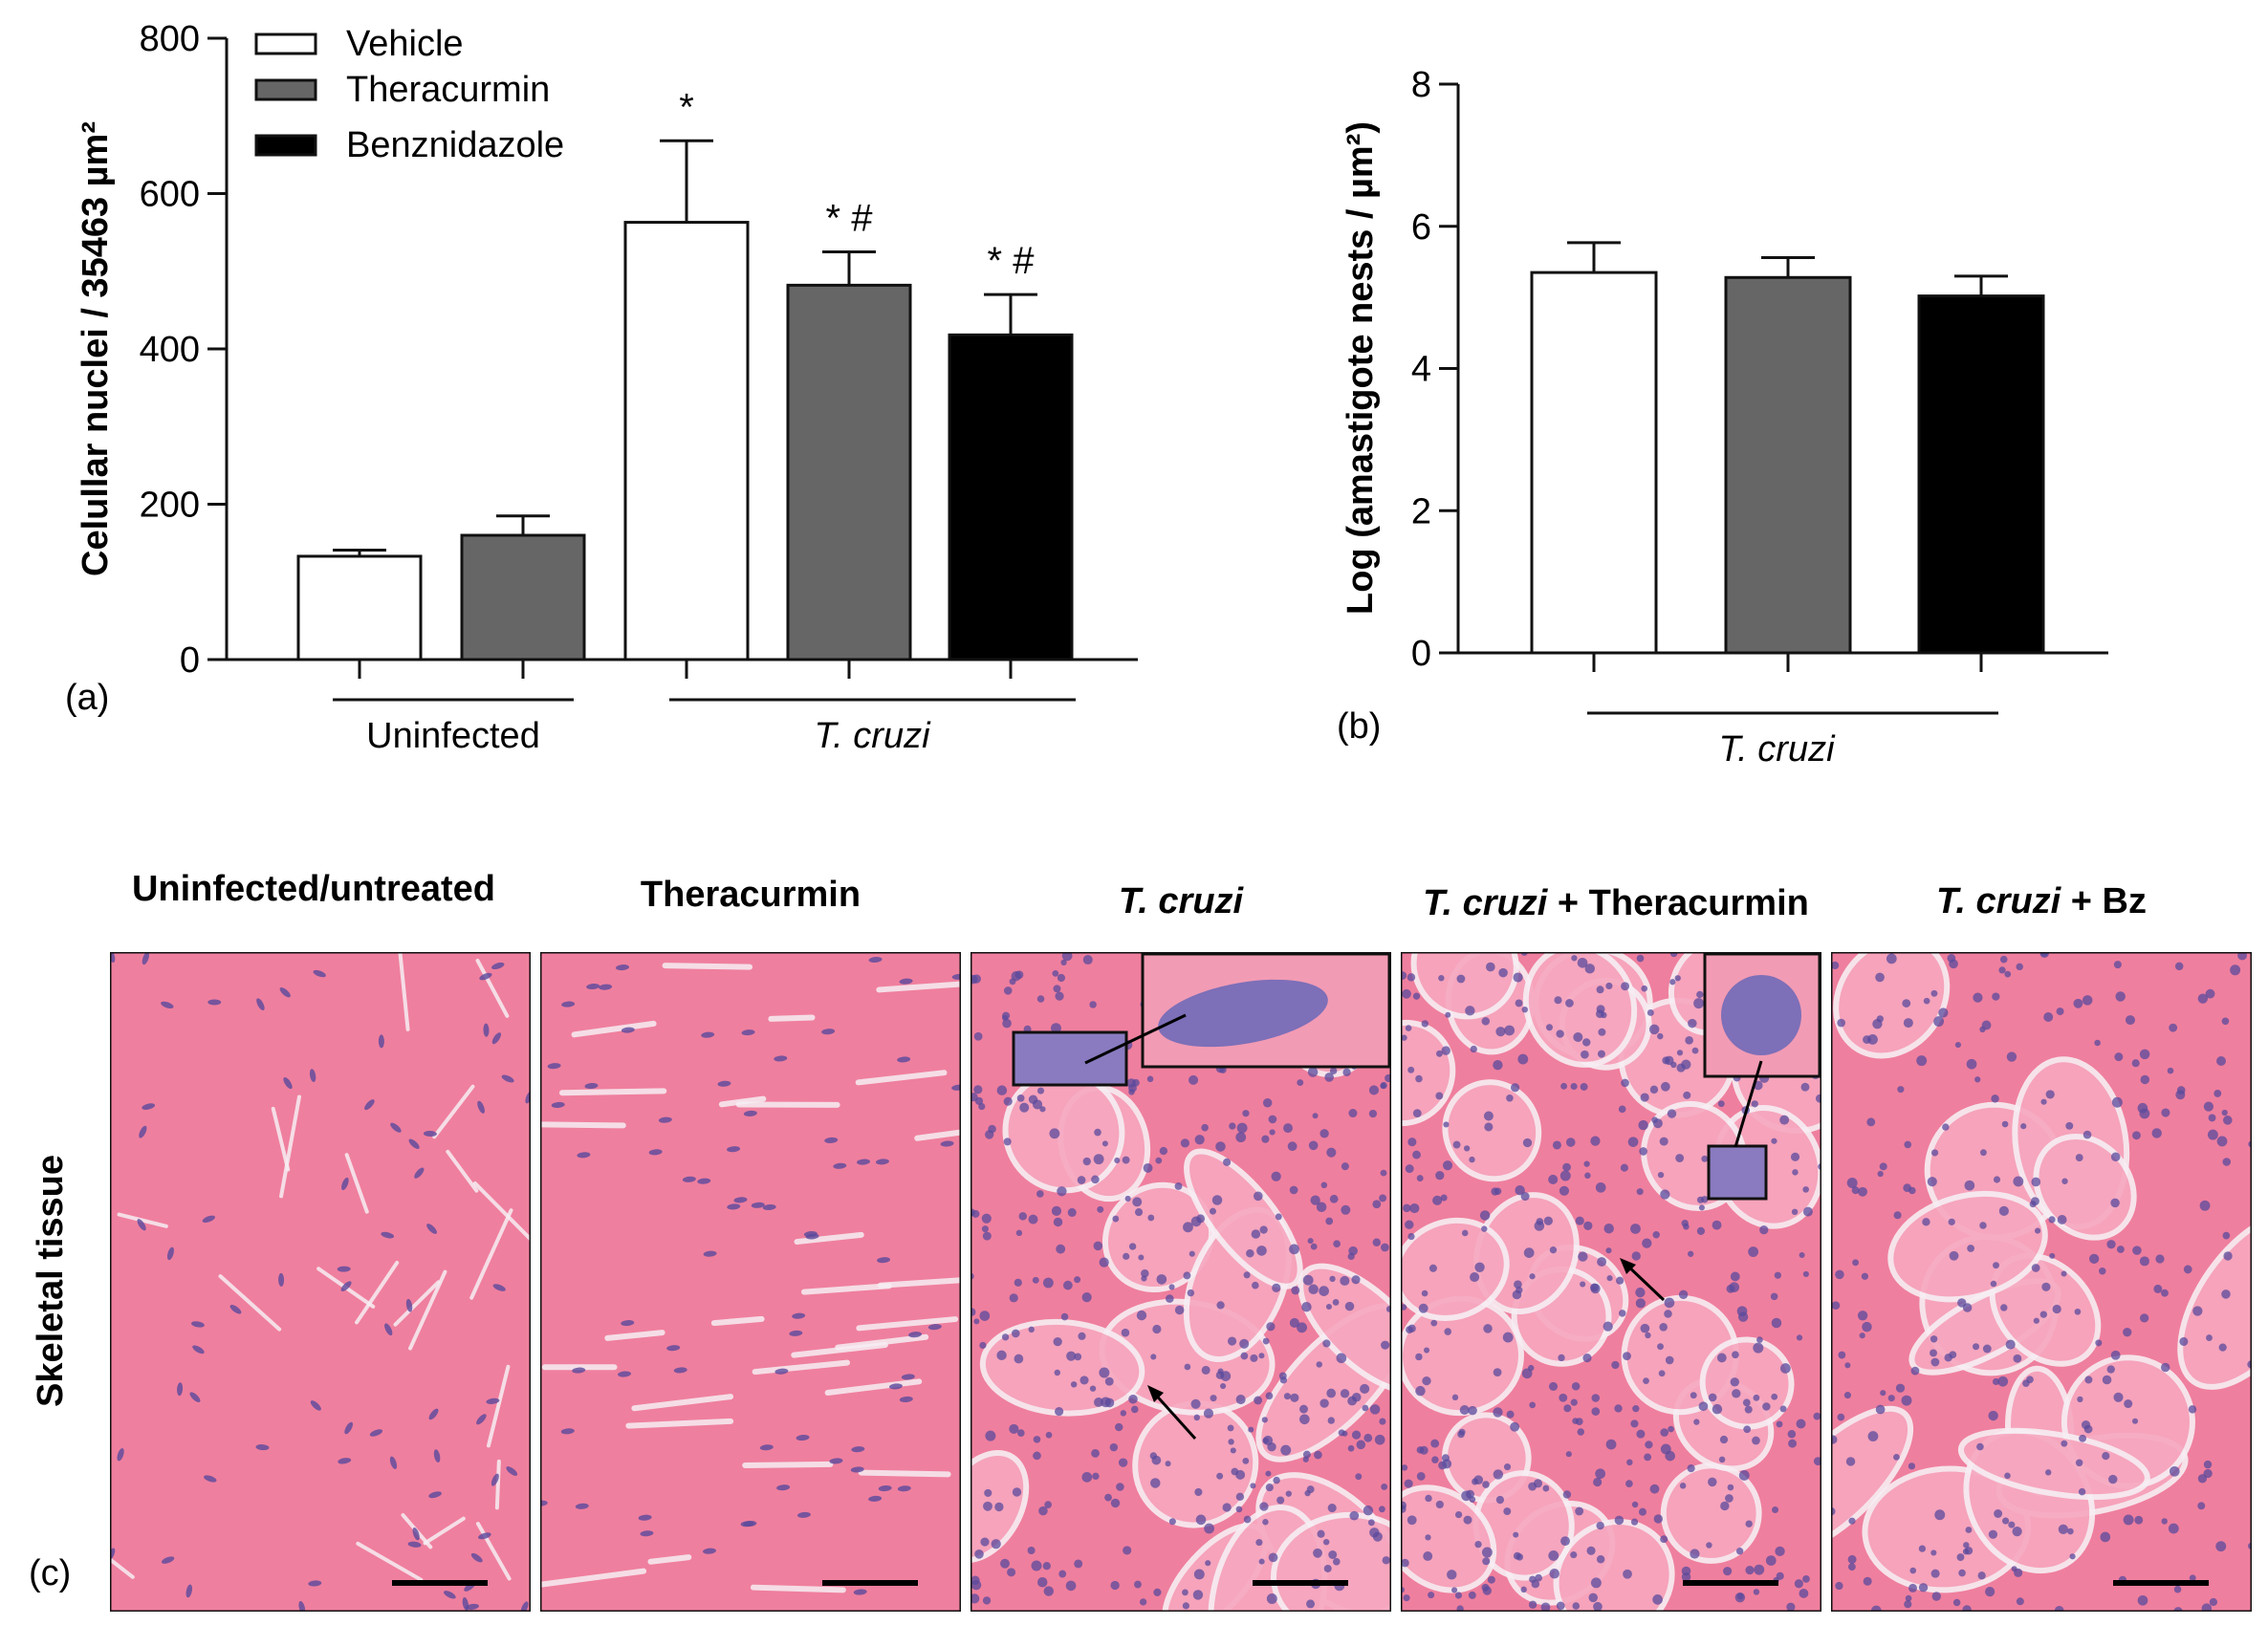 The width and height of the screenshot is (2268, 1625). Describe the element at coordinates (87, 698) in the screenshot. I see `panel-label-a: (a)` at that location.